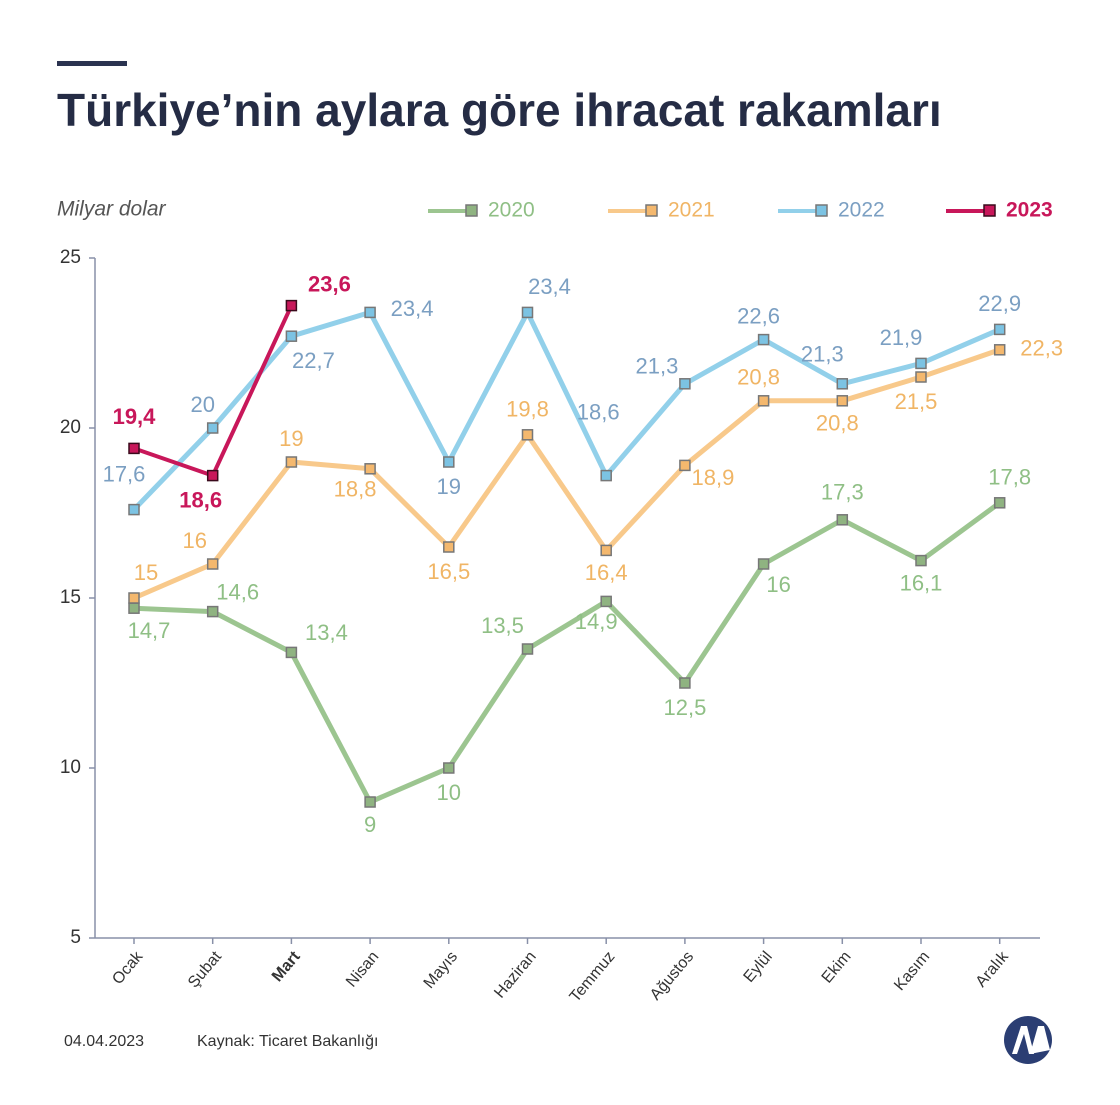  I want to click on y-tick-label: 15, so click(70, 597).